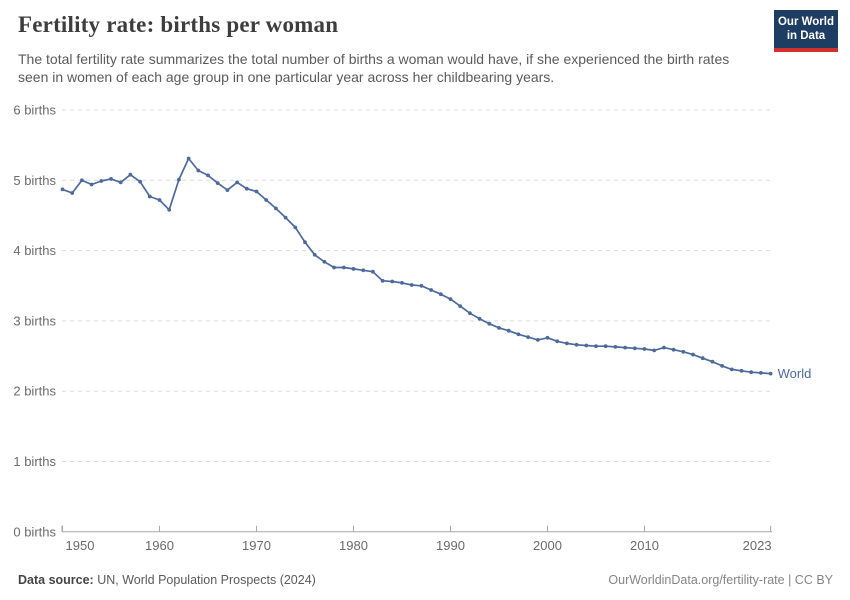  Describe the element at coordinates (159, 545) in the screenshot. I see `x-tick-label: 1960` at that location.